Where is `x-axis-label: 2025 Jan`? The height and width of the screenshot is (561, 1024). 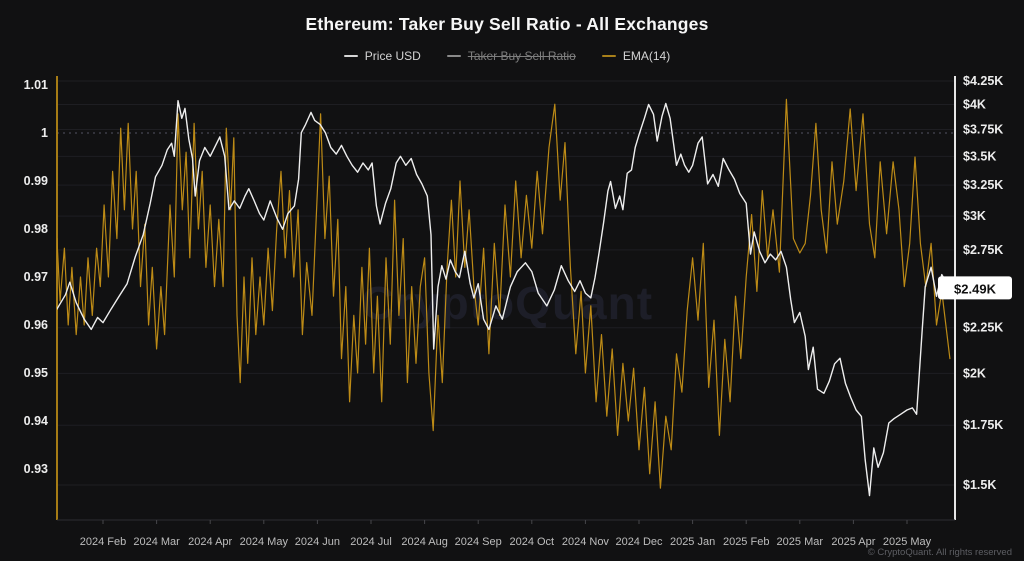 x-axis-label: 2025 Jan is located at coordinates (692, 542).